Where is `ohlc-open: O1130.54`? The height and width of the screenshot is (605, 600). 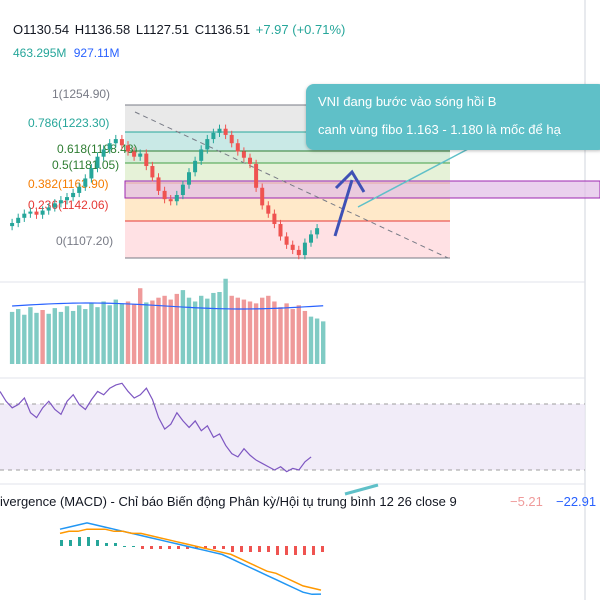
ohlc-open: O1130.54 is located at coordinates (41, 29).